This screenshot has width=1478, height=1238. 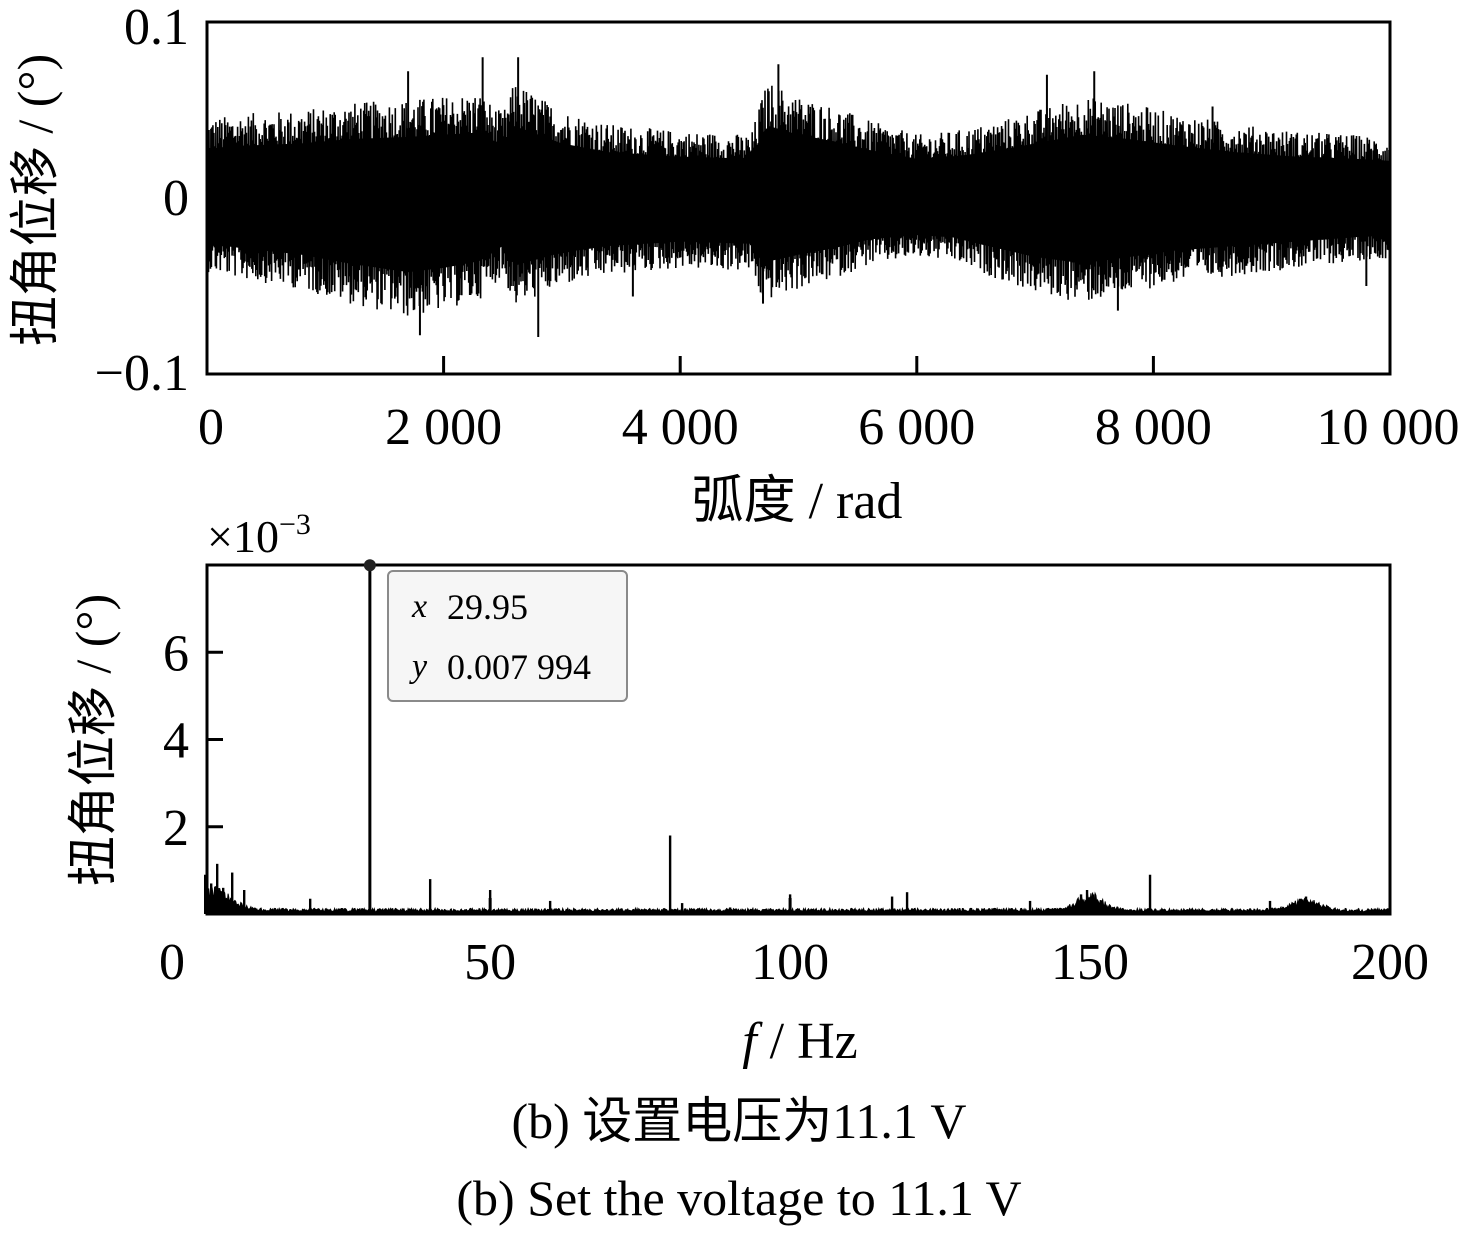 I want to click on bottom-x-ticks: 0 50 100 150 200, so click(x=794, y=944).